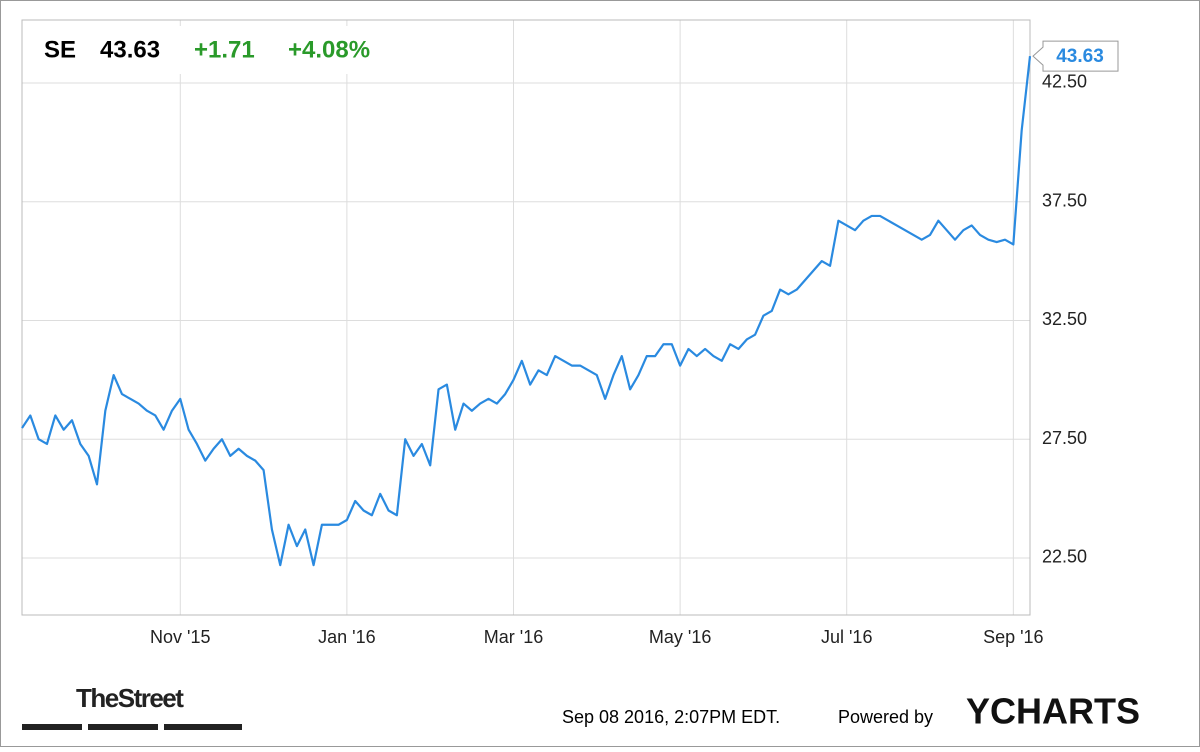 The height and width of the screenshot is (752, 1200). Describe the element at coordinates (1064, 319) in the screenshot. I see `y-tick-label: 32.50` at that location.